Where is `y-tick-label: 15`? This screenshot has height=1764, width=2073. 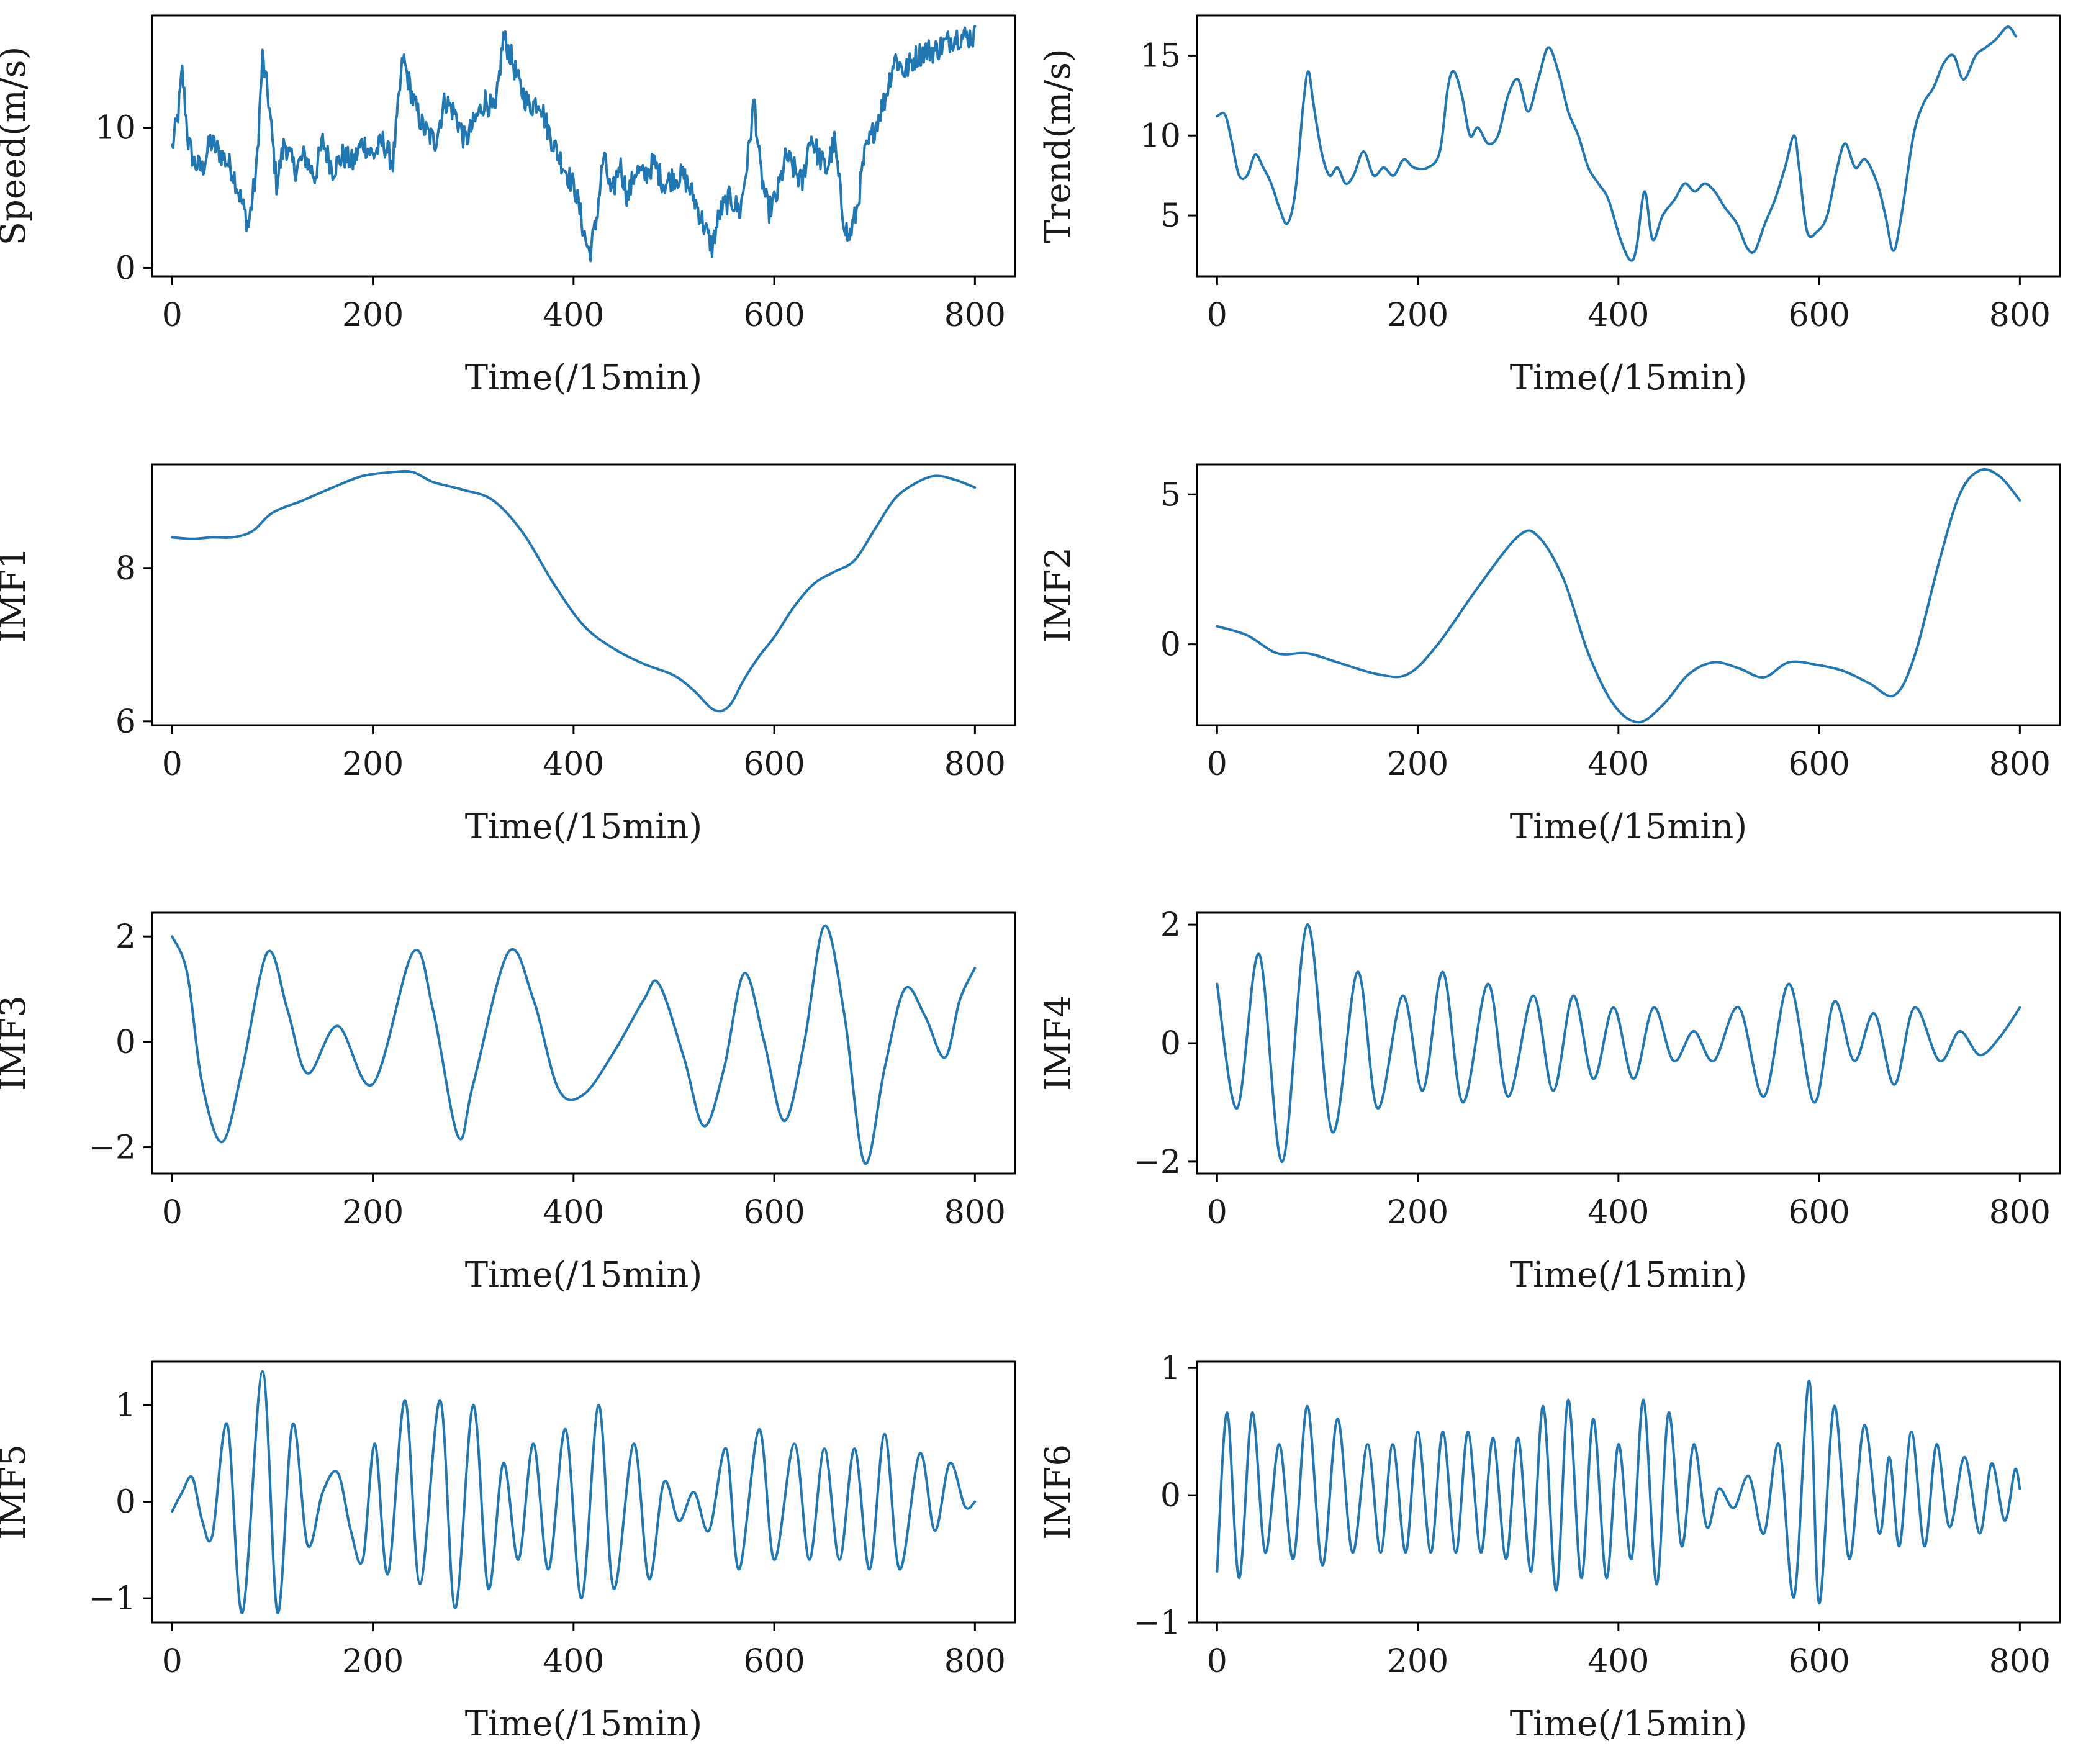
y-tick-label: 15 is located at coordinates (1161, 56).